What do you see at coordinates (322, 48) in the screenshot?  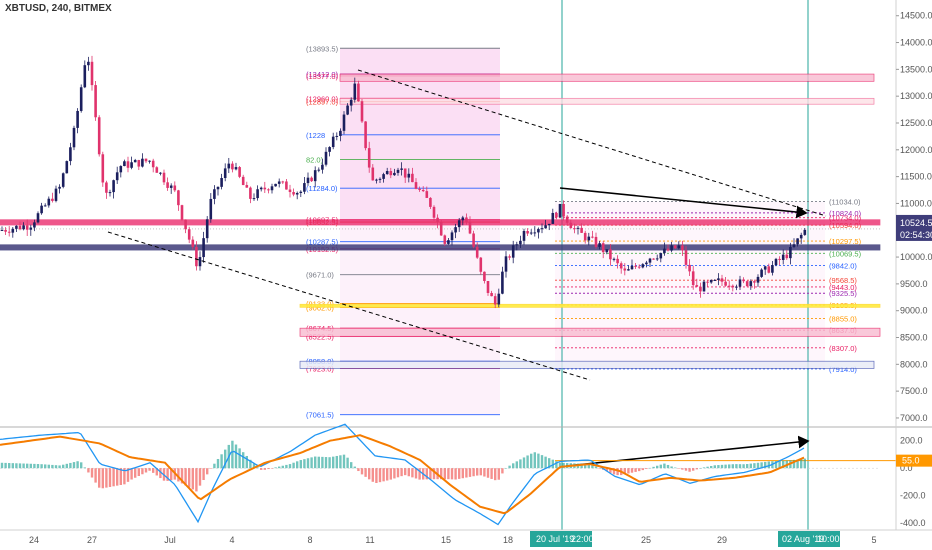 I see `fib-level-label: (13893.5)` at bounding box center [322, 48].